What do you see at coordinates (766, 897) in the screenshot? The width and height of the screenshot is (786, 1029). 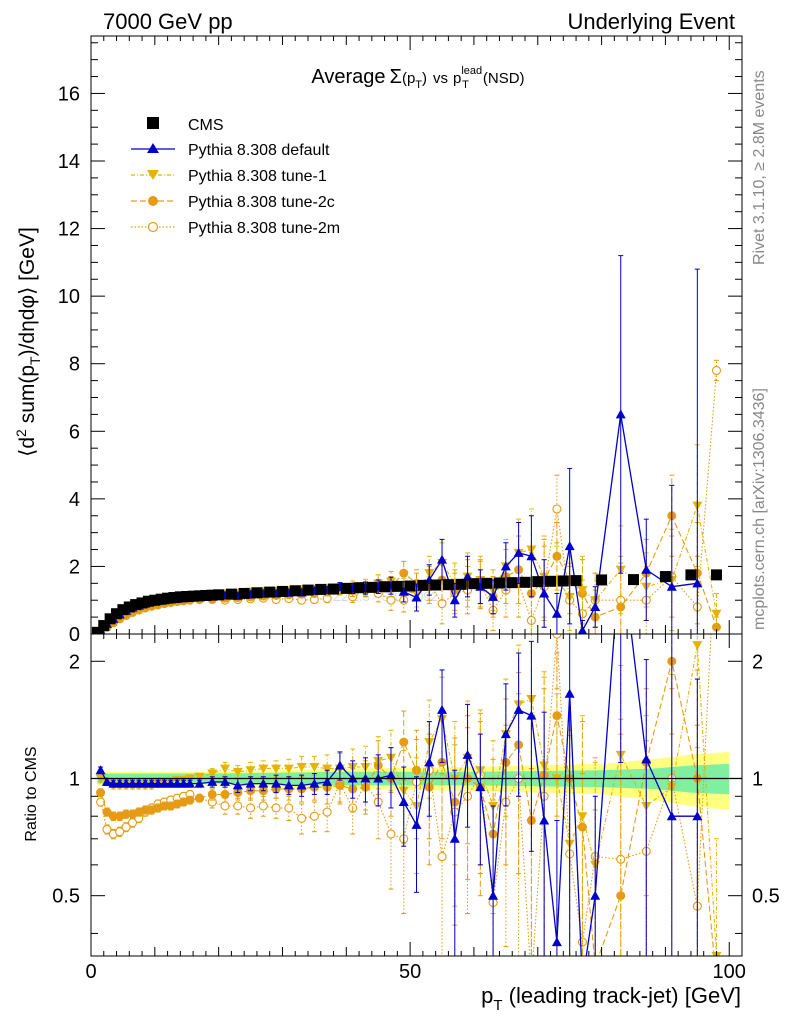 I see `ratio-y-tick-label-right: 0.5` at bounding box center [766, 897].